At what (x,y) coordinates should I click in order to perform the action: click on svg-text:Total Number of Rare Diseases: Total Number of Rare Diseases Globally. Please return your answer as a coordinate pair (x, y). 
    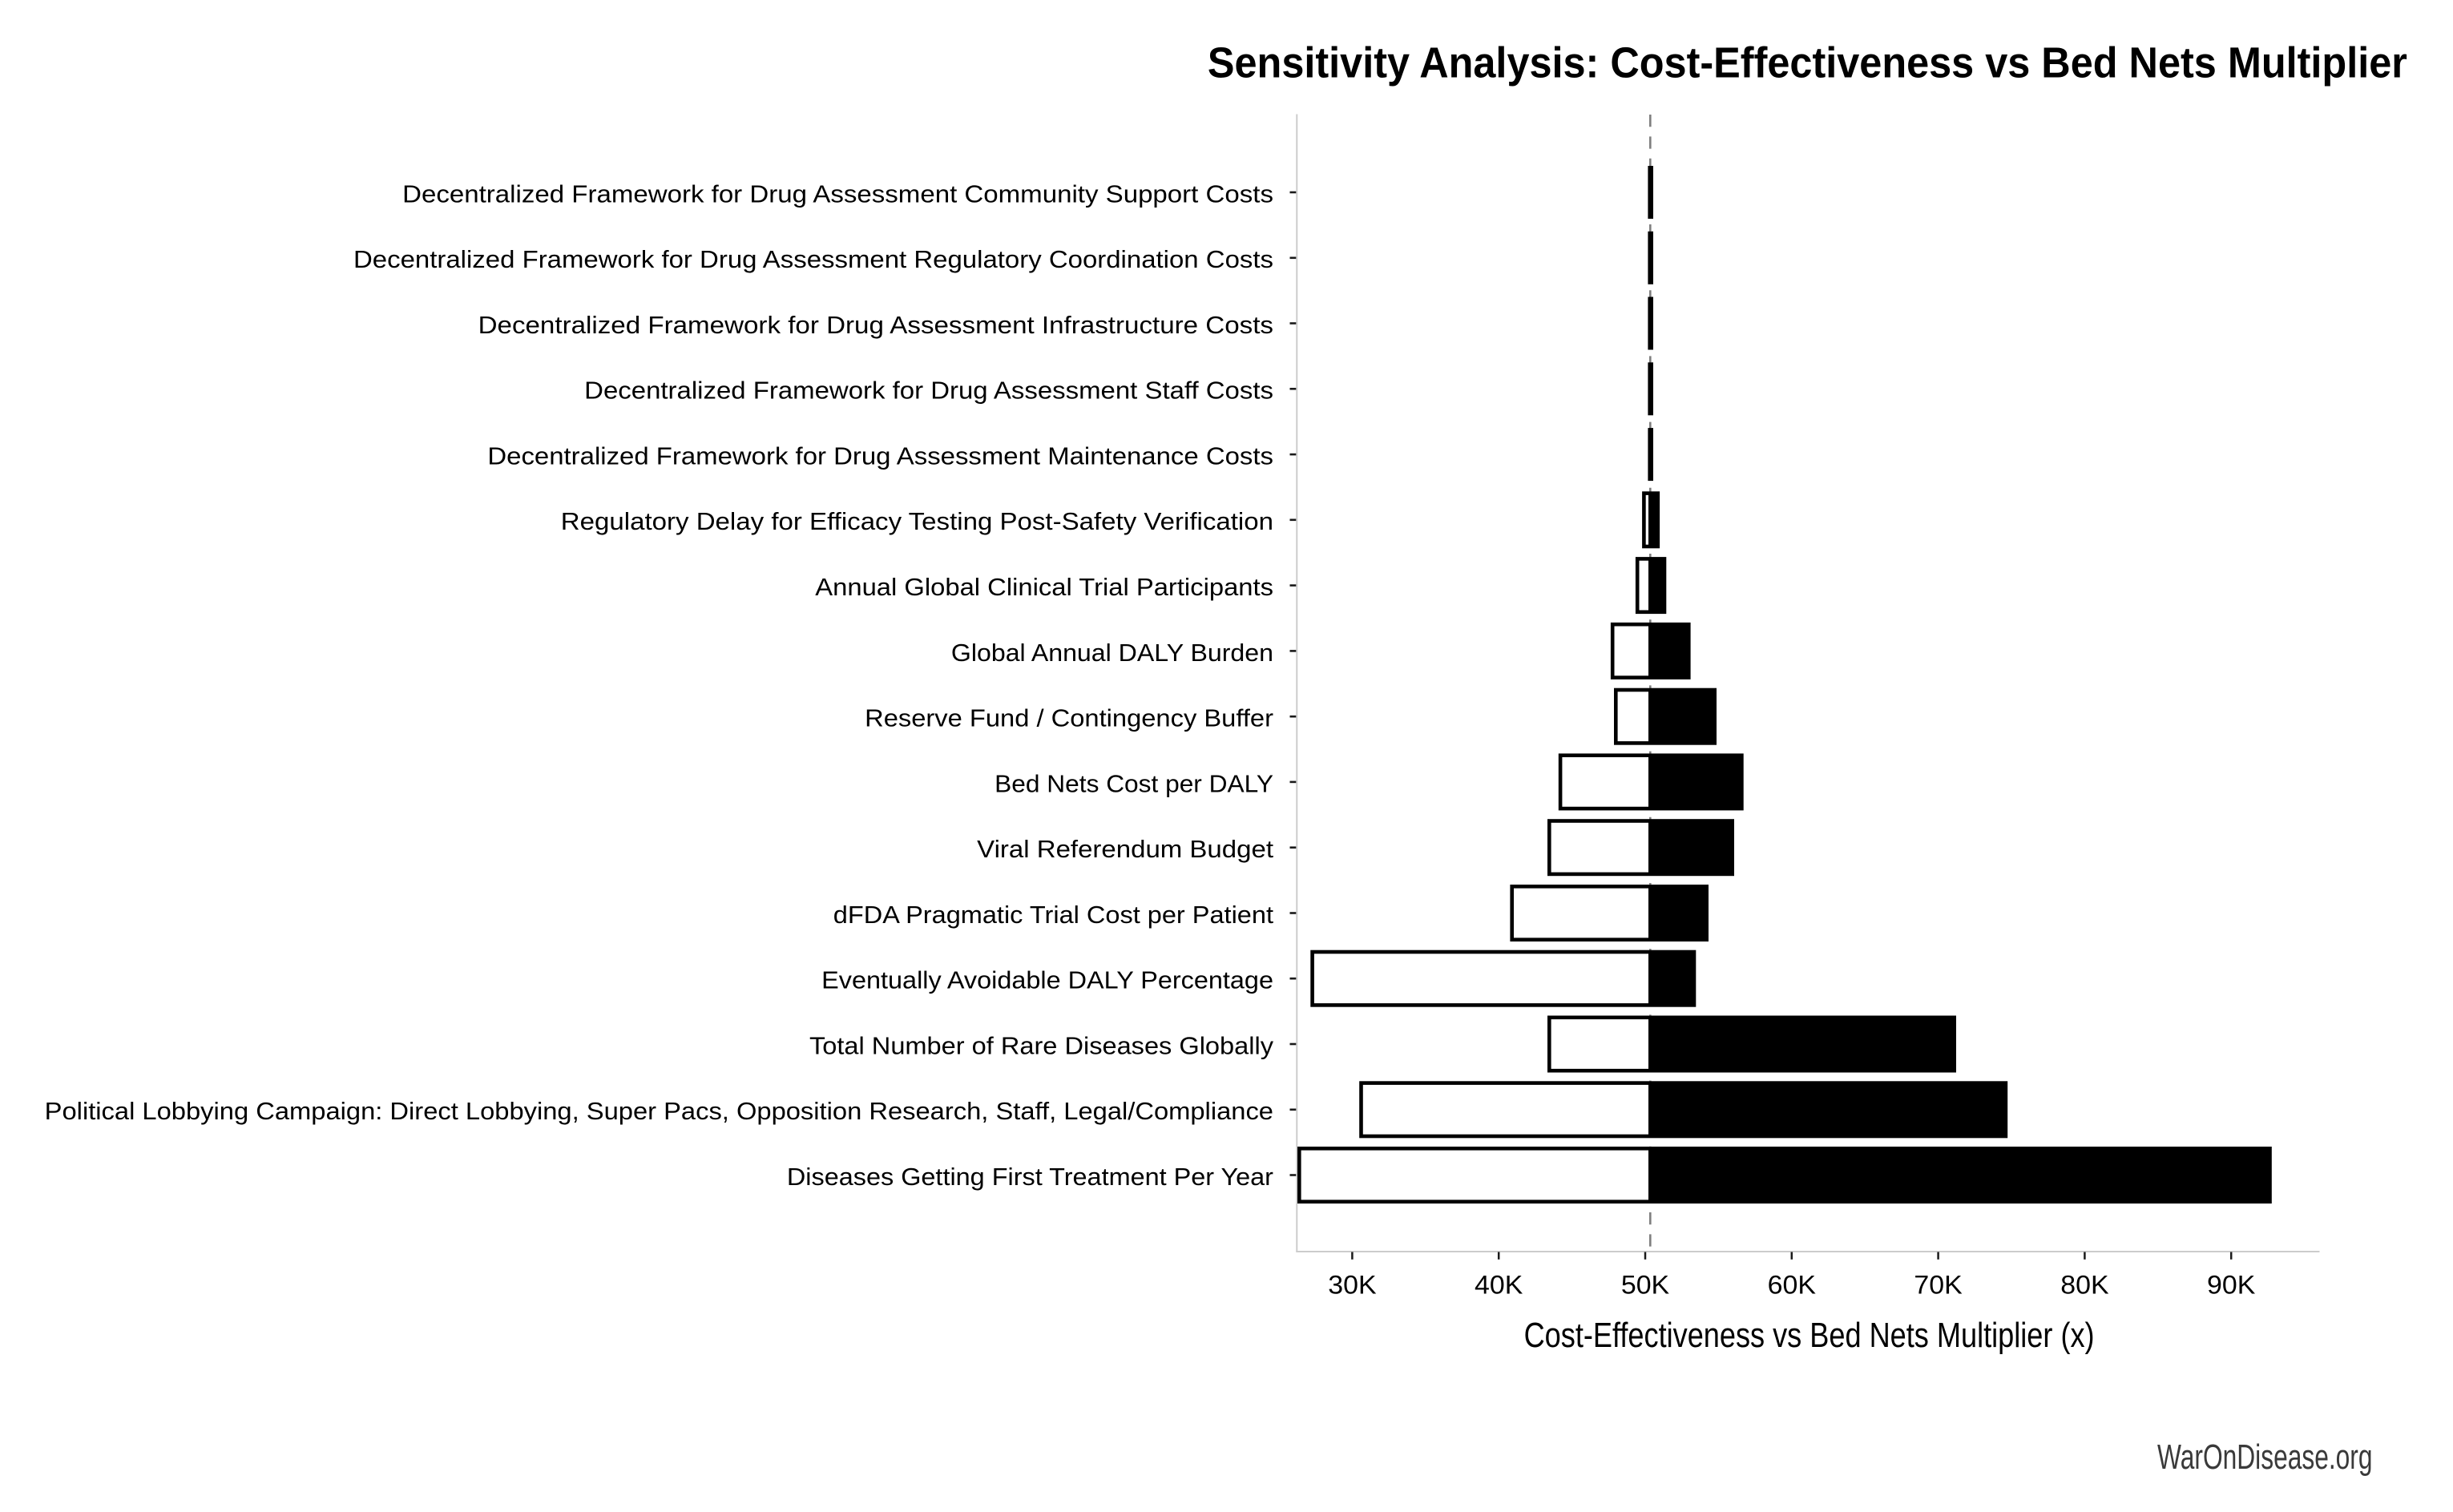
    Looking at the image, I should click on (1041, 1046).